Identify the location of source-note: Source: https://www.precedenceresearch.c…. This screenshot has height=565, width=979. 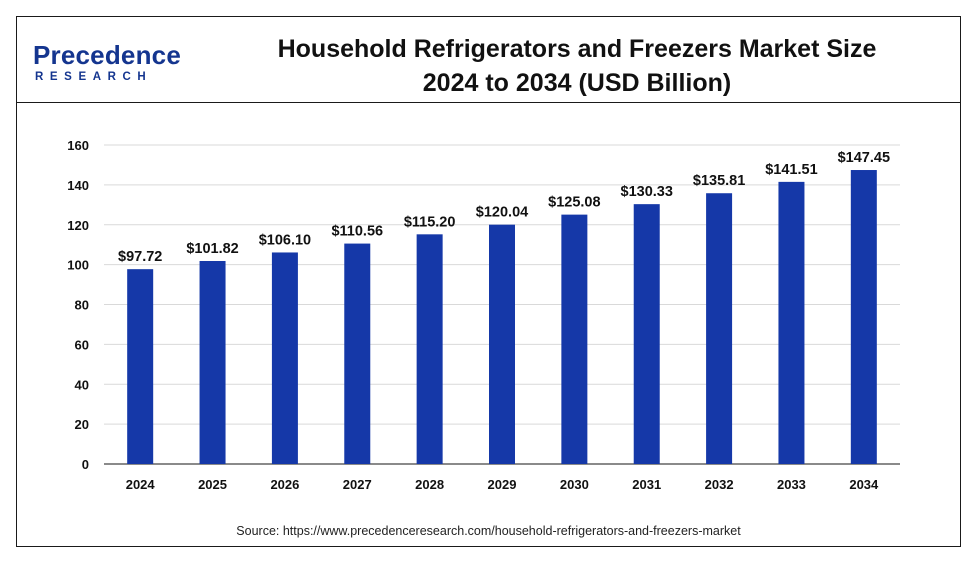
(488, 531).